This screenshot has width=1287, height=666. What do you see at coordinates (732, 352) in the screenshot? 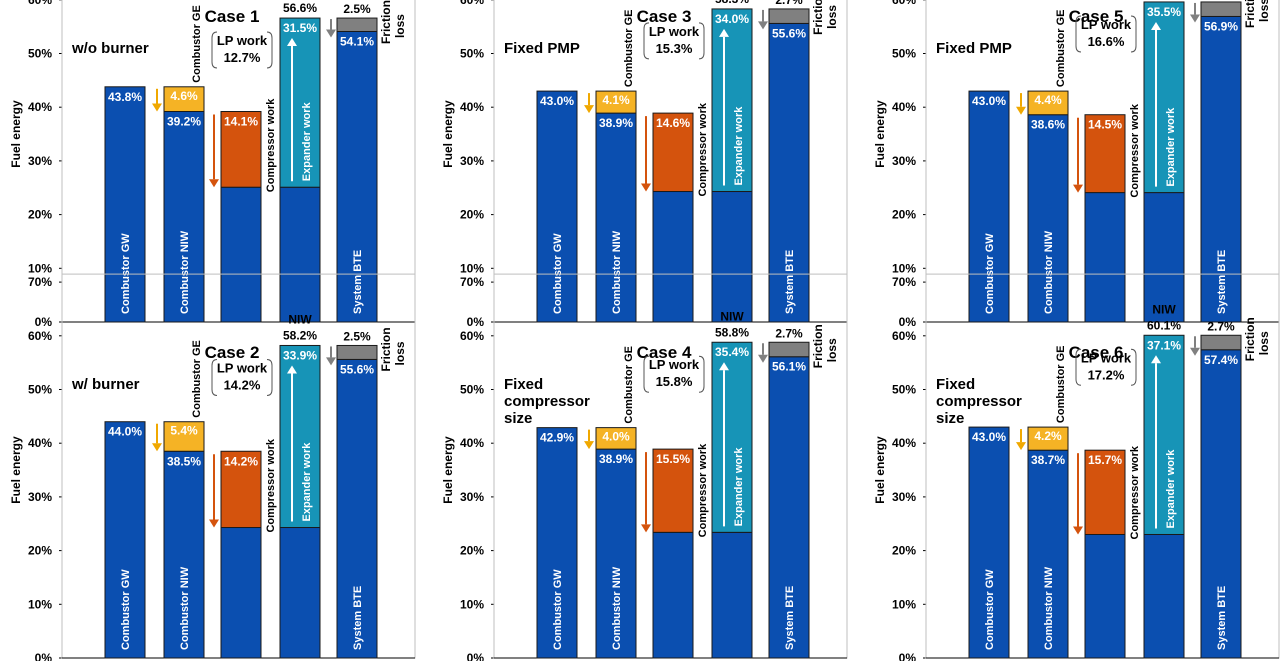
I see `data-label-expander: 35.4%` at bounding box center [732, 352].